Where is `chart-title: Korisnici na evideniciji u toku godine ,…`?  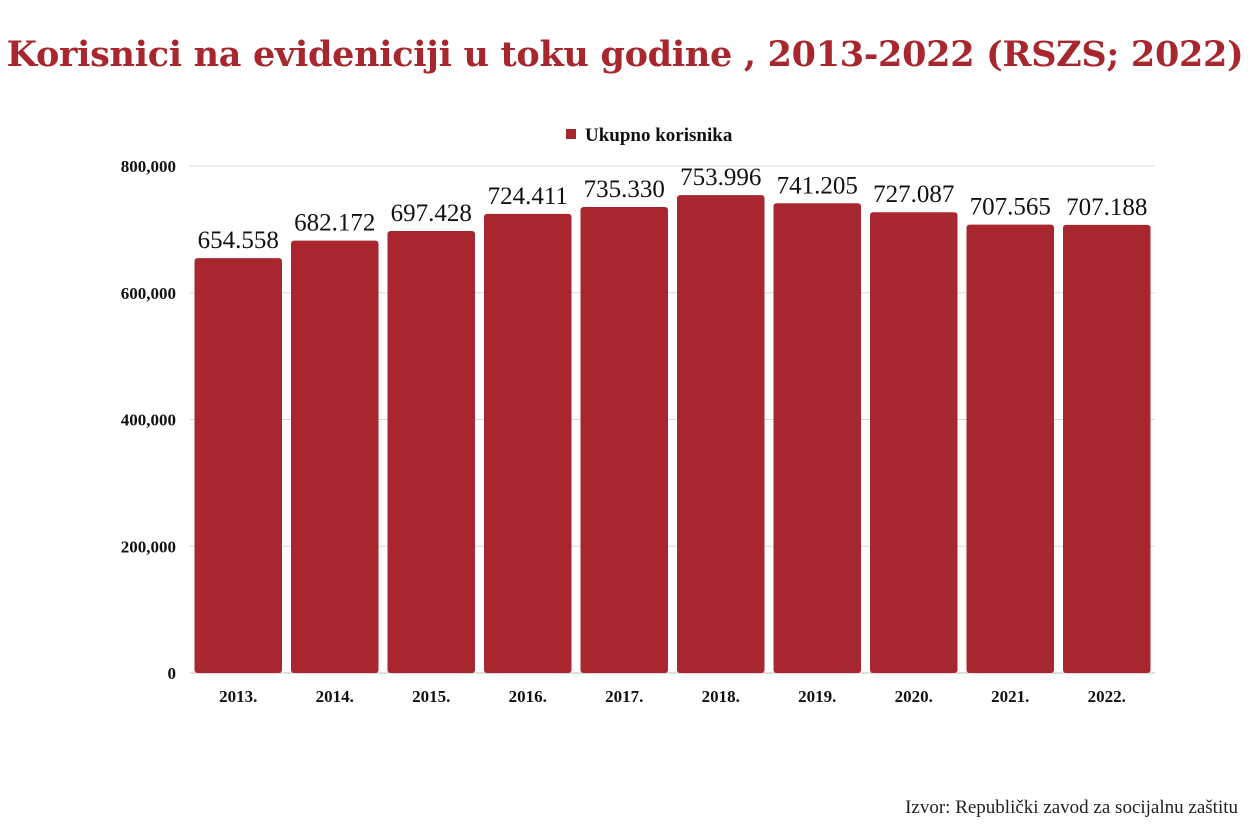
chart-title: Korisnici na evideniciji u toku godine ,… is located at coordinates (625, 54).